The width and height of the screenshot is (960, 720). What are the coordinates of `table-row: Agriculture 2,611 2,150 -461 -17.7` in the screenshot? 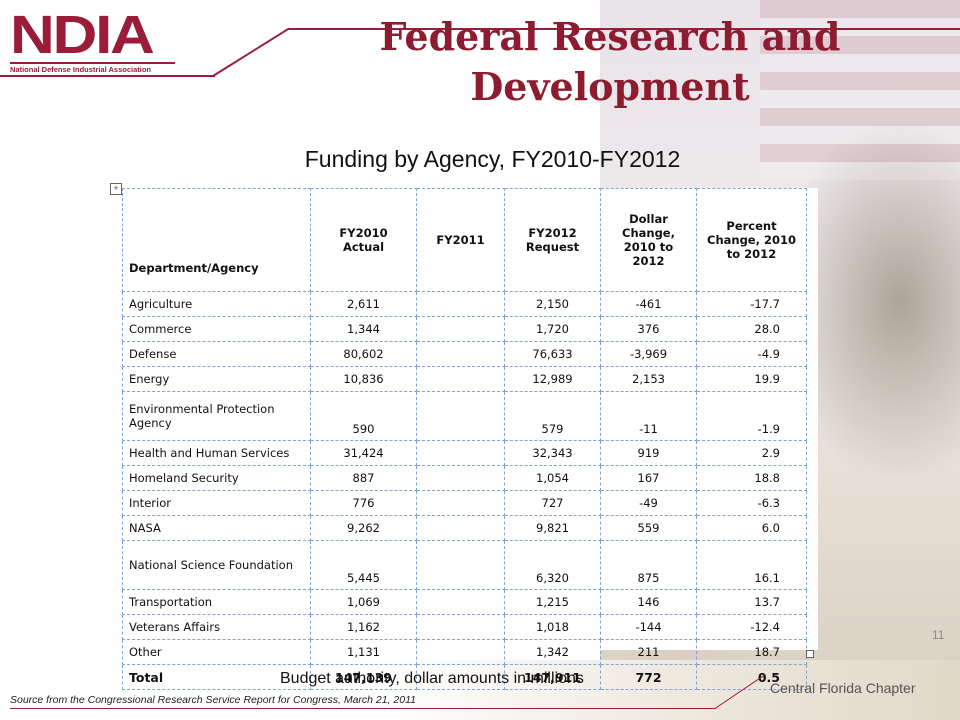 It's located at (464, 304).